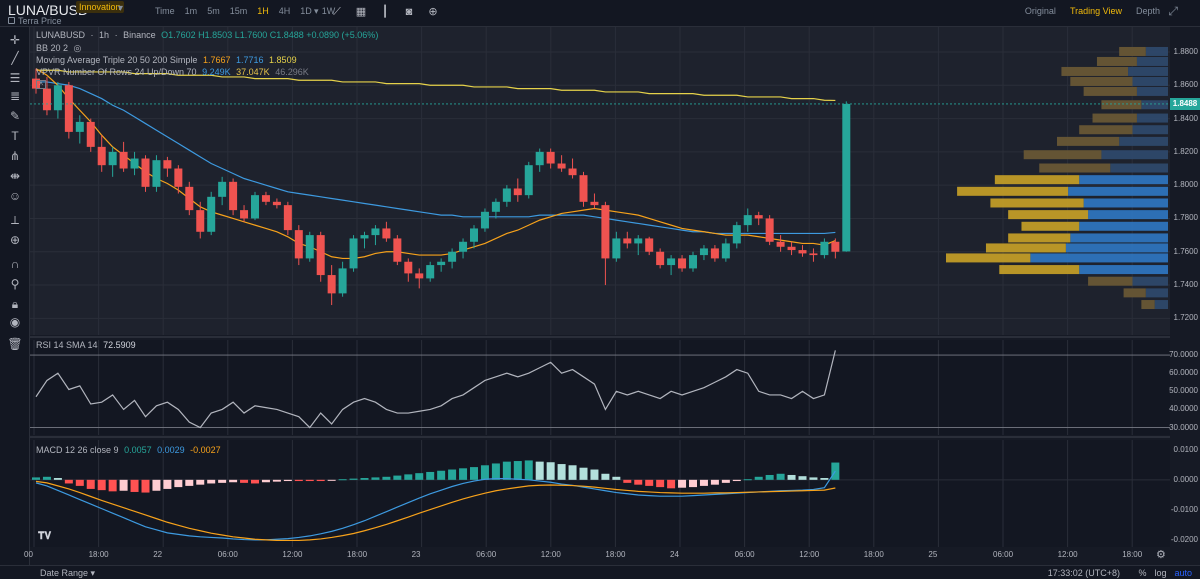  I want to click on pattern-icon: ⋔, so click(15, 156).